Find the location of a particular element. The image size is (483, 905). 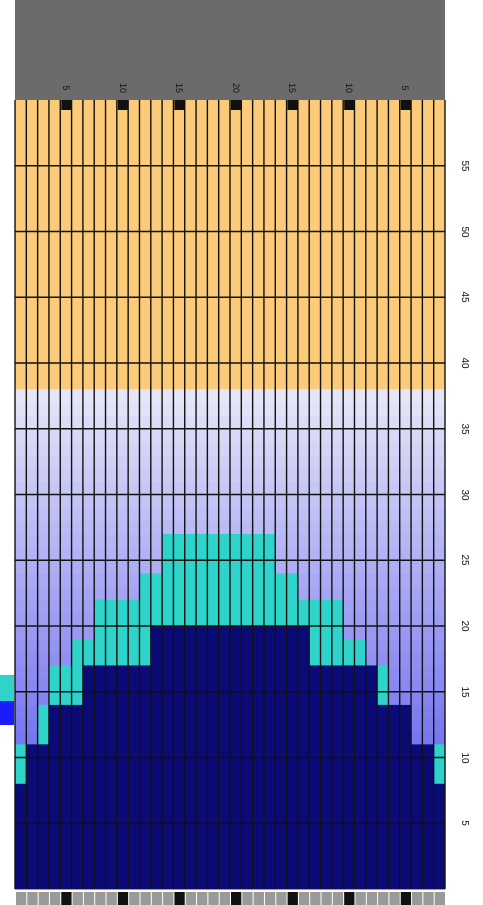

row-label: 35 is located at coordinates (464, 429).